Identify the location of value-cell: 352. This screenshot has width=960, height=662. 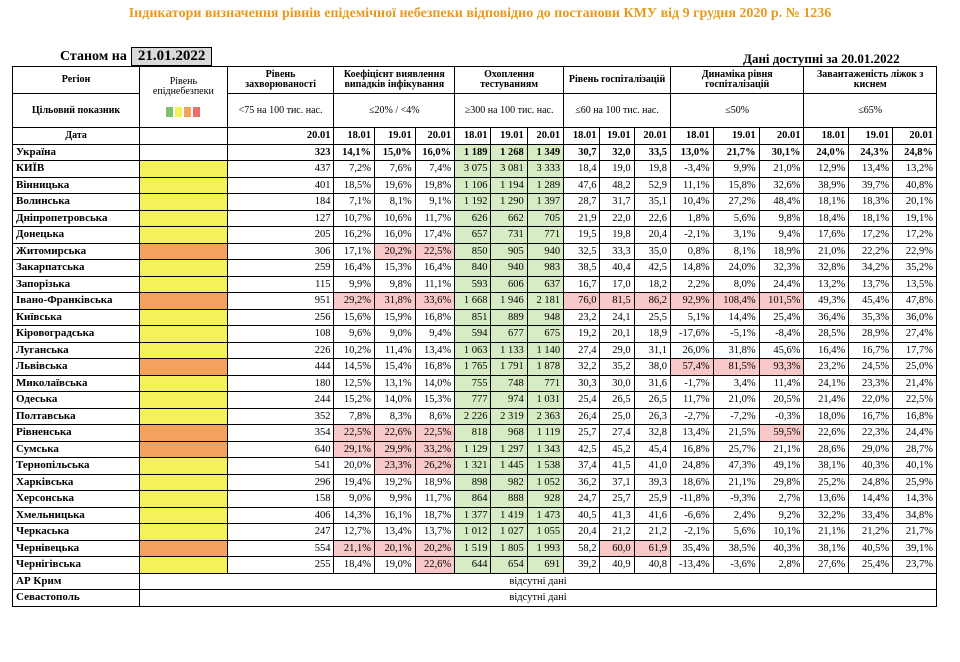
(280, 416).